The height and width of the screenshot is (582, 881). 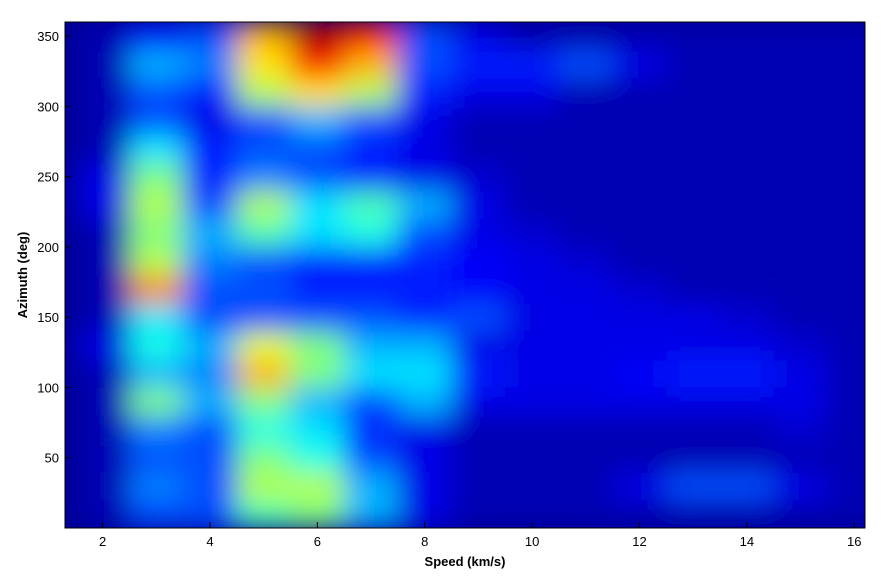 I want to click on y-tick-label: 350, so click(x=48, y=36).